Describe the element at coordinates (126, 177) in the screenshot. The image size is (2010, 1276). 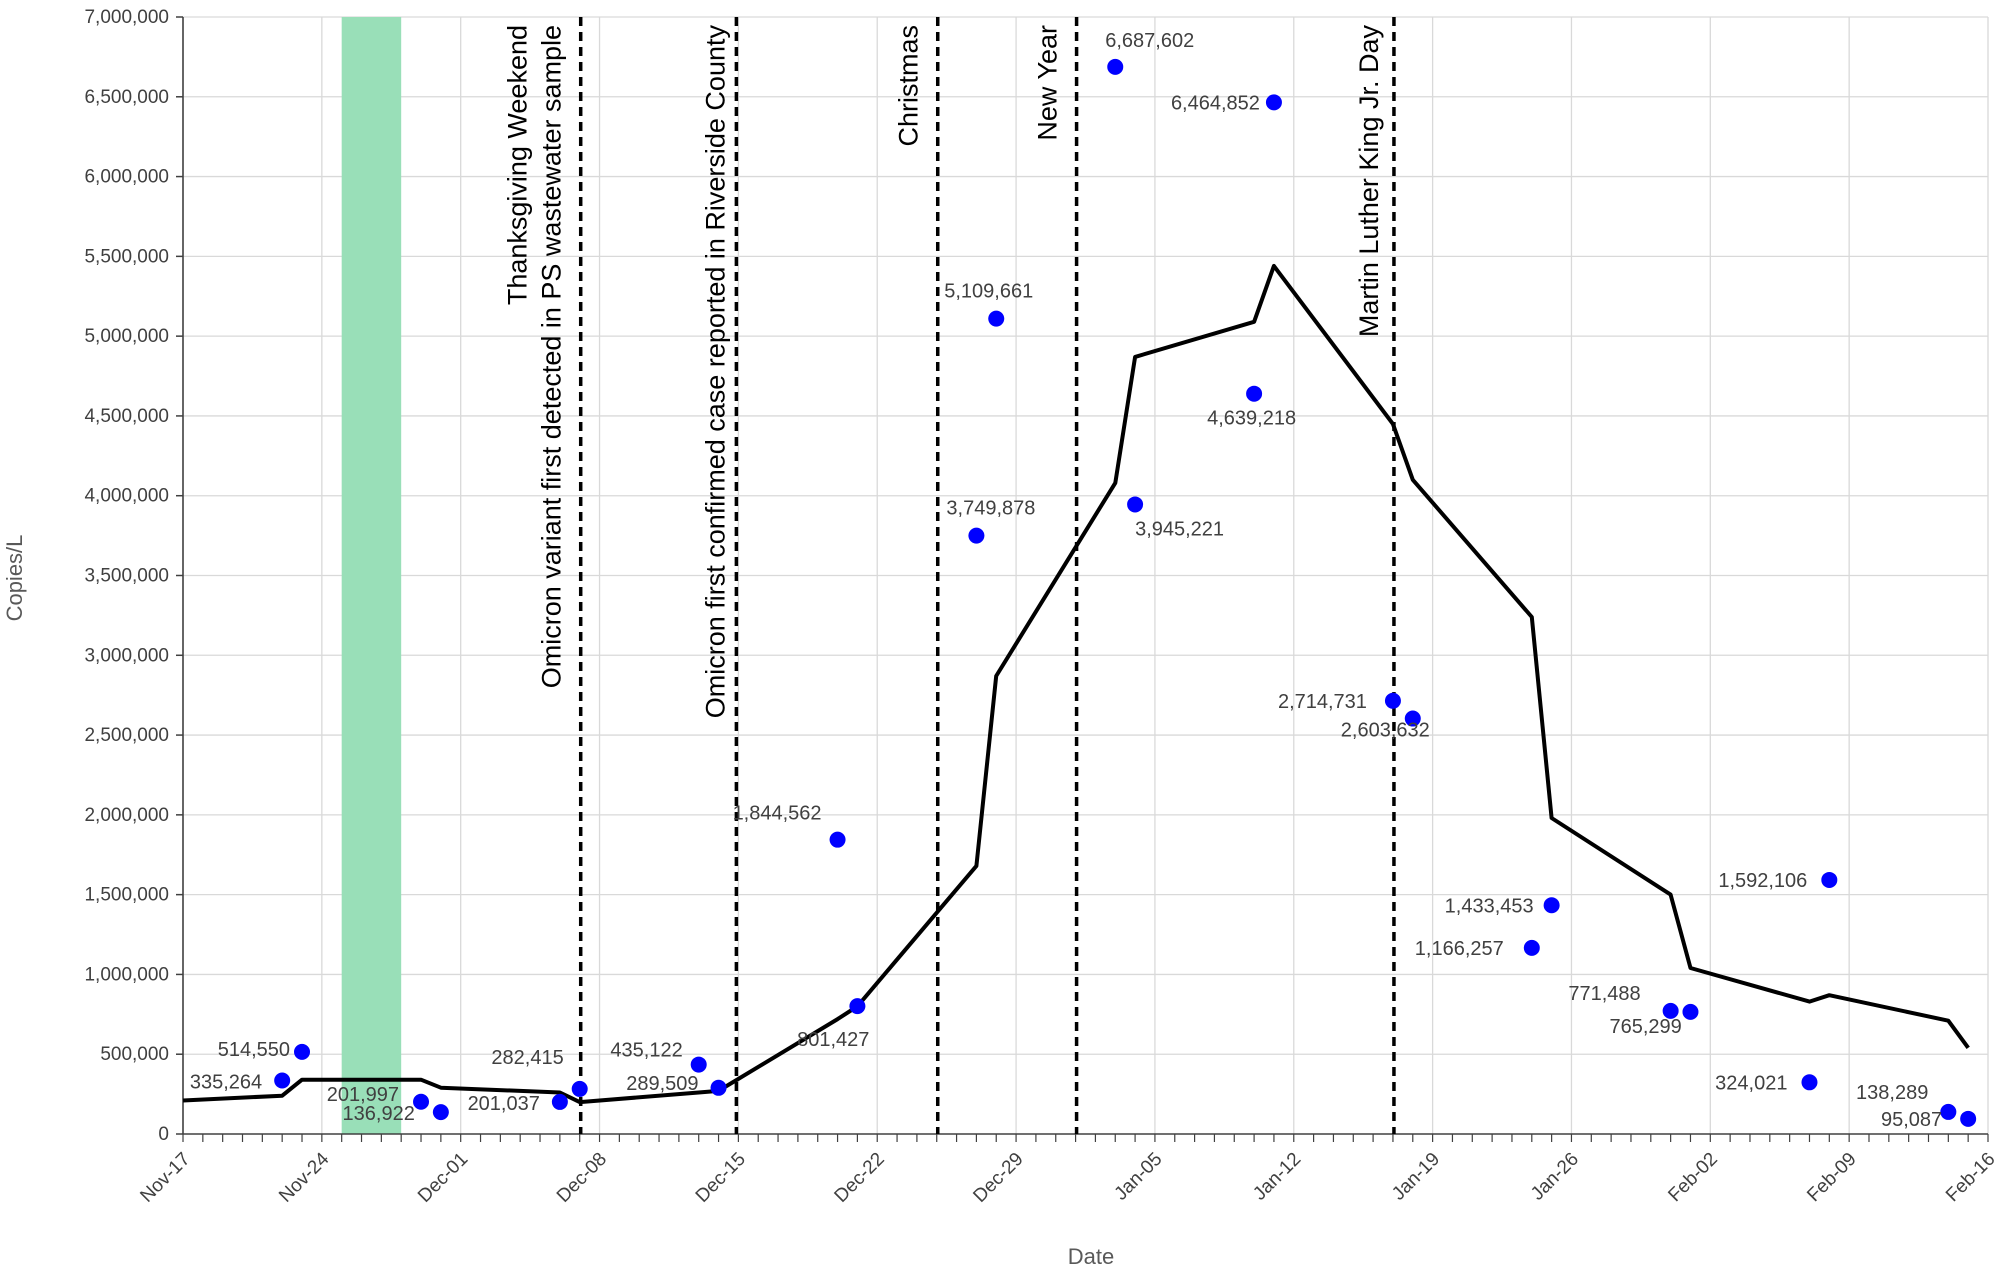
I see `y-tick-label: 6,000,000` at that location.